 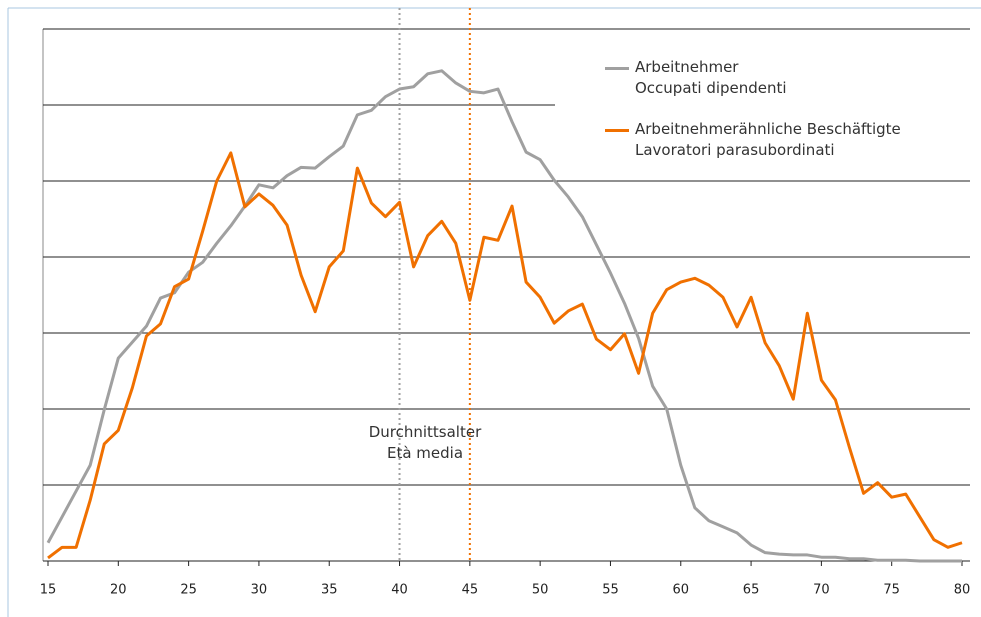 What do you see at coordinates (259, 590) in the screenshot?
I see `x-tick-label: 30` at bounding box center [259, 590].